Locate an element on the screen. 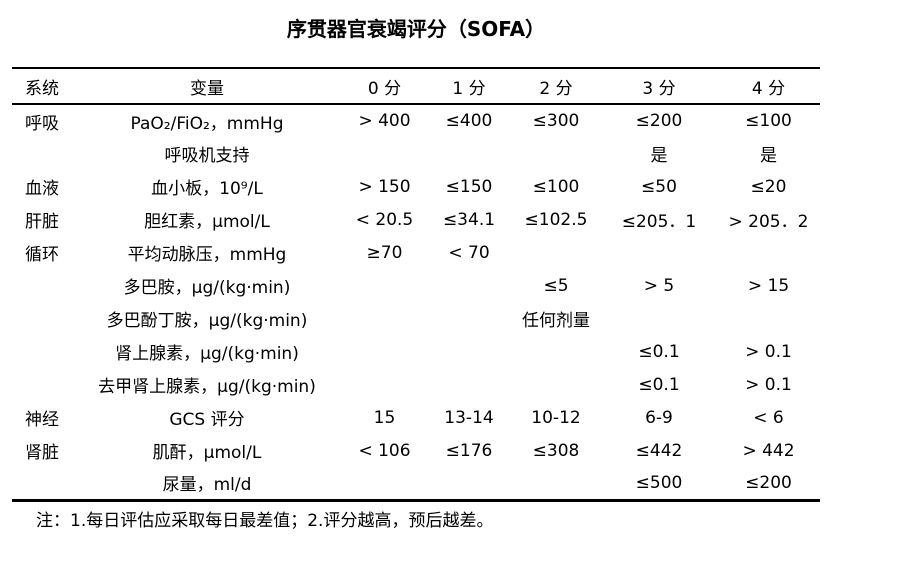 This screenshot has height=570, width=897. table-title: 序贯器官衰竭评分（SOFA） is located at coordinates (416, 29).